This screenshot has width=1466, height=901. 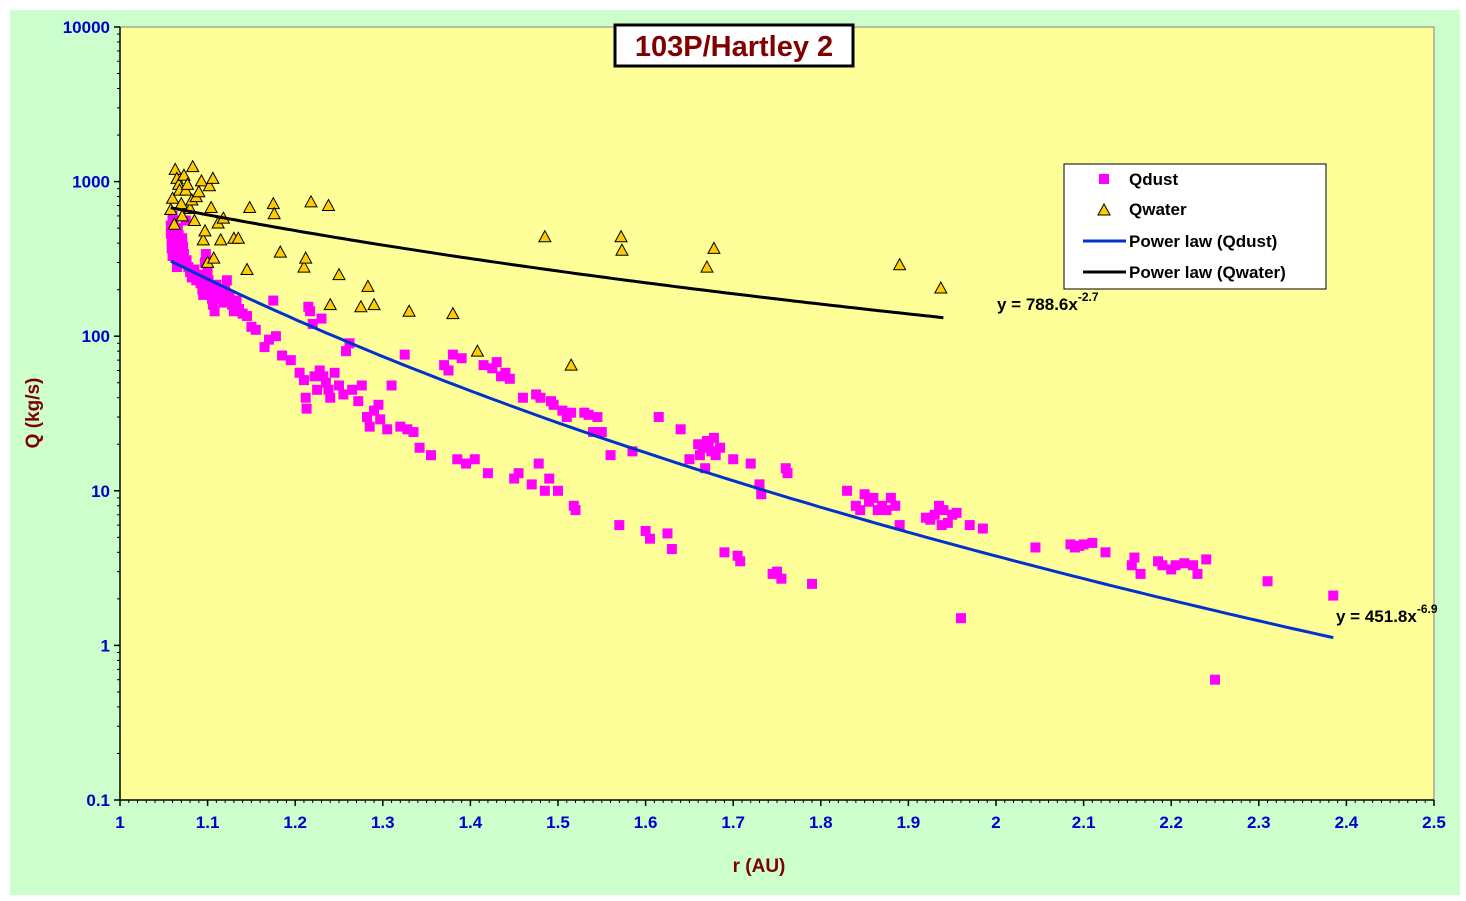 I want to click on y-tick-label-3: 100, so click(x=96, y=336).